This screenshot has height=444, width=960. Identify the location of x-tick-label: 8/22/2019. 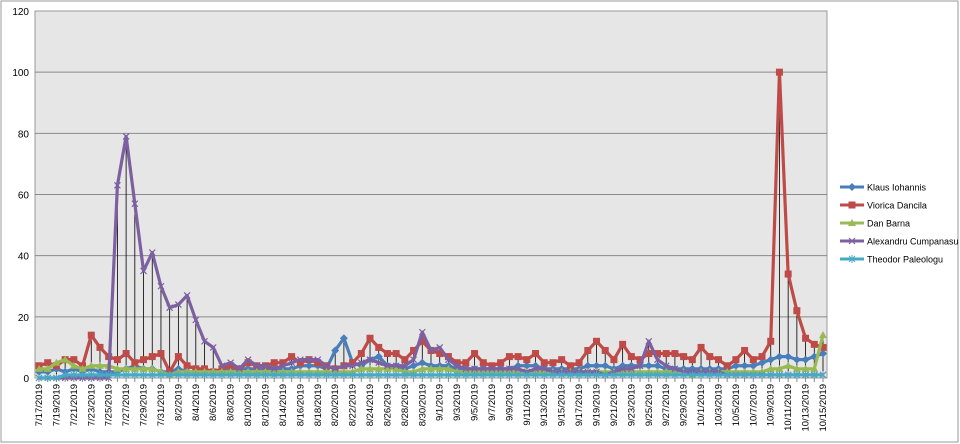
(353, 405).